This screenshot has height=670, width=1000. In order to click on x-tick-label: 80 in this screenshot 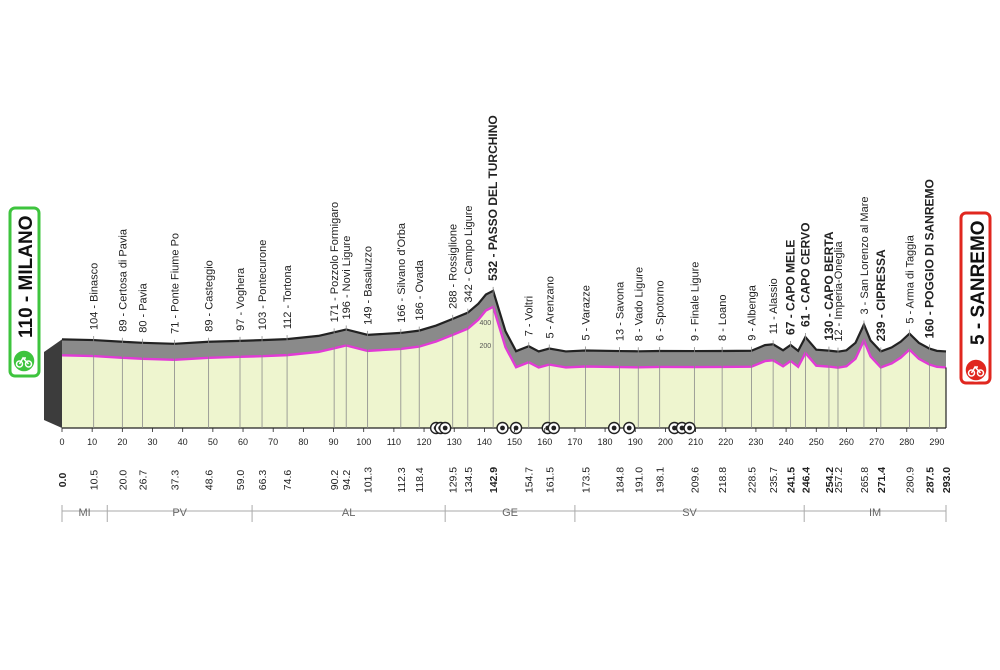, I will do `click(303, 442)`.